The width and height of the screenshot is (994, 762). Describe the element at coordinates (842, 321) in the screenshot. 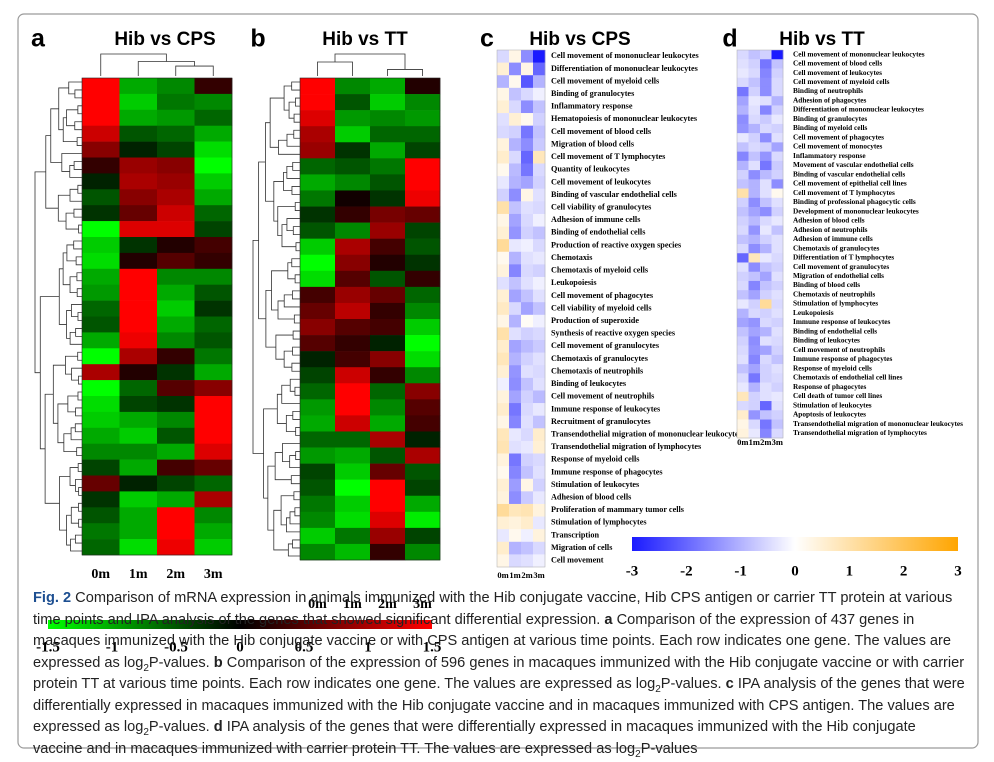

I see `row-label: Immune response of leukocytes` at that location.